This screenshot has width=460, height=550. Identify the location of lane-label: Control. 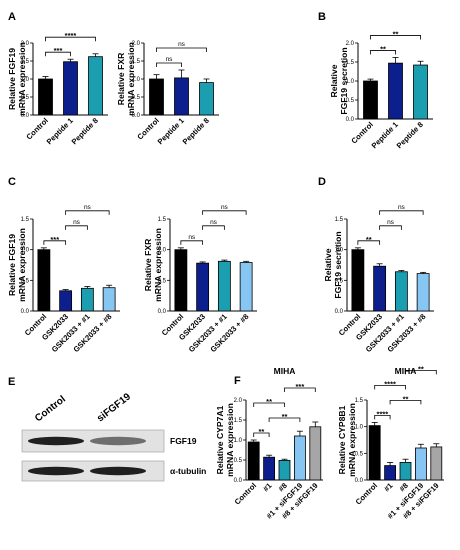
(50, 409).